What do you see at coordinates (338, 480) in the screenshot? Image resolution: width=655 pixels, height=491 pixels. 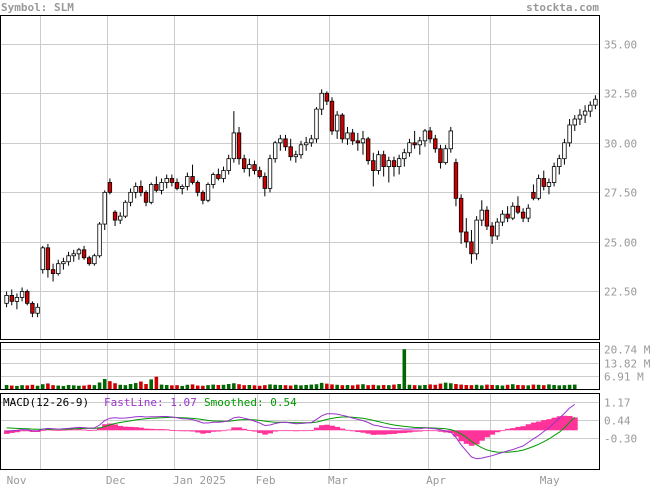 I see `x-axis-label: Mar` at bounding box center [338, 480].